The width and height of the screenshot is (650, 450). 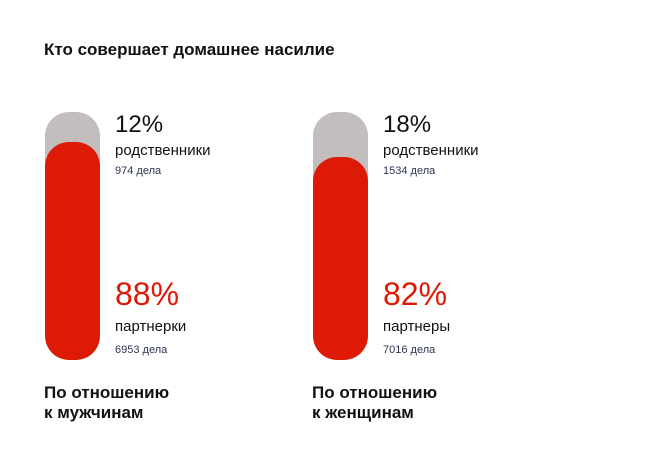 What do you see at coordinates (138, 171) in the screenshot?
I see `men-relatives-count: 974 дела` at bounding box center [138, 171].